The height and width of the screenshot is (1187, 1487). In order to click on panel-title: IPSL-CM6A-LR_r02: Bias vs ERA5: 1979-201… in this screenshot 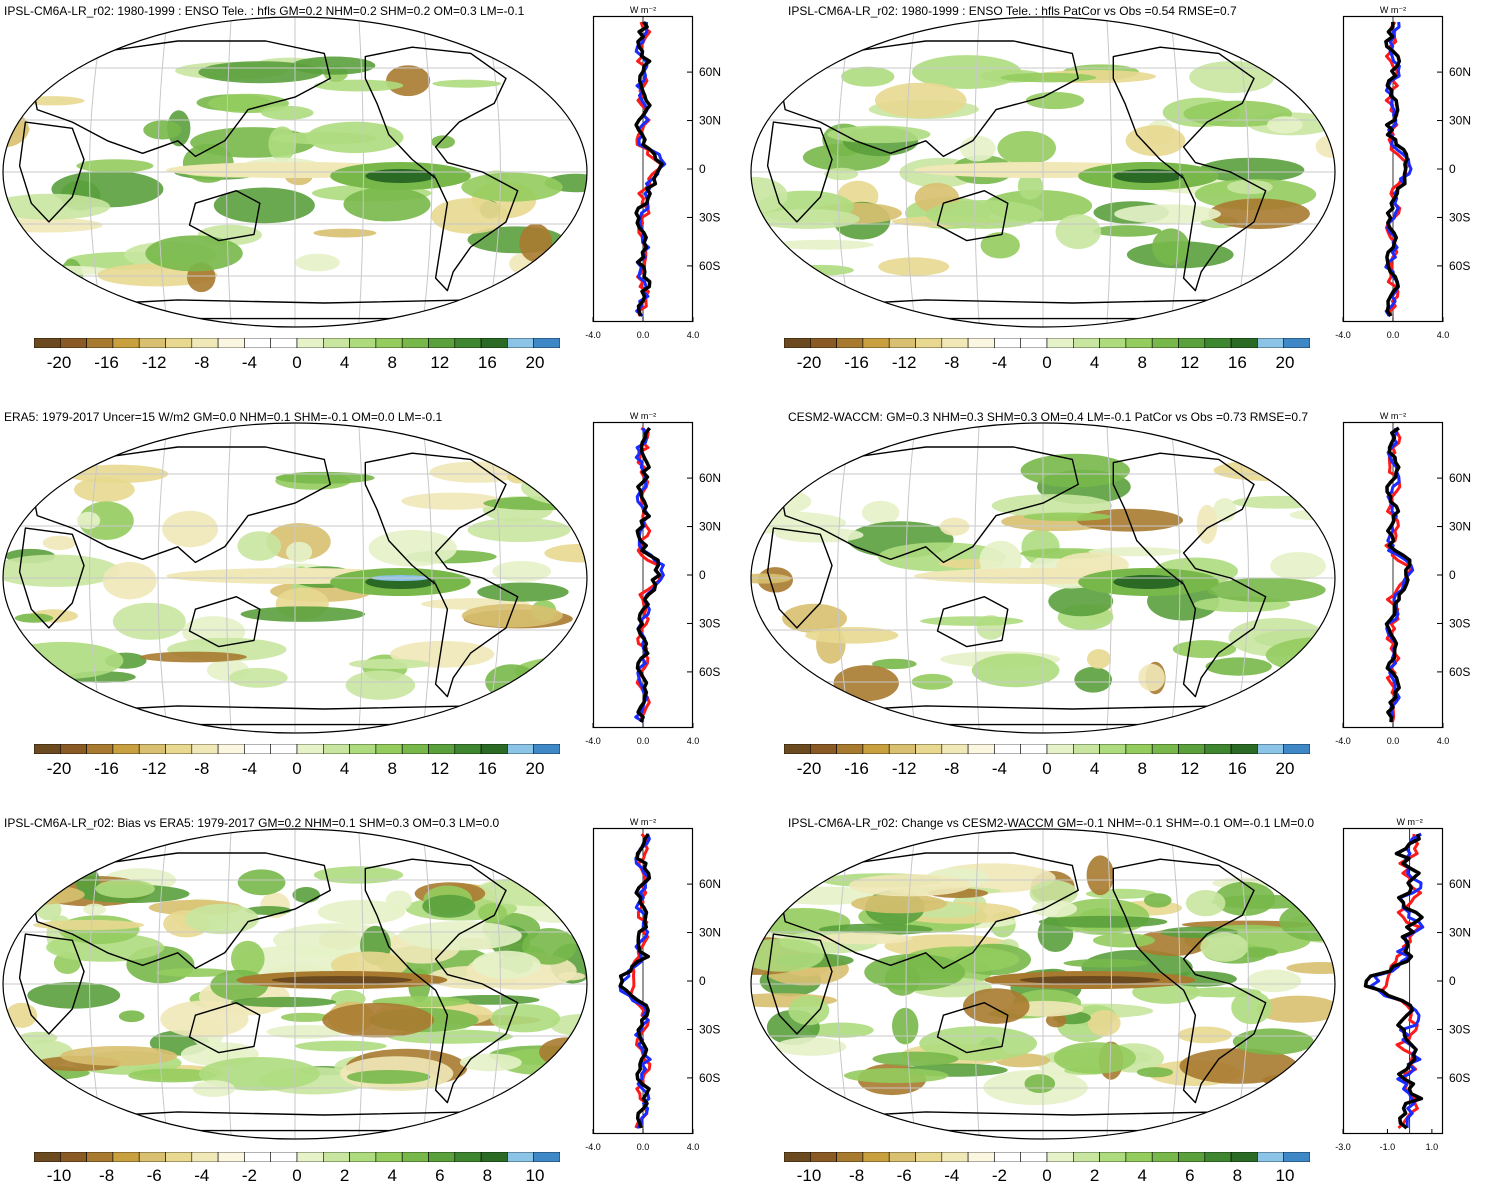, I will do `click(252, 823)`.